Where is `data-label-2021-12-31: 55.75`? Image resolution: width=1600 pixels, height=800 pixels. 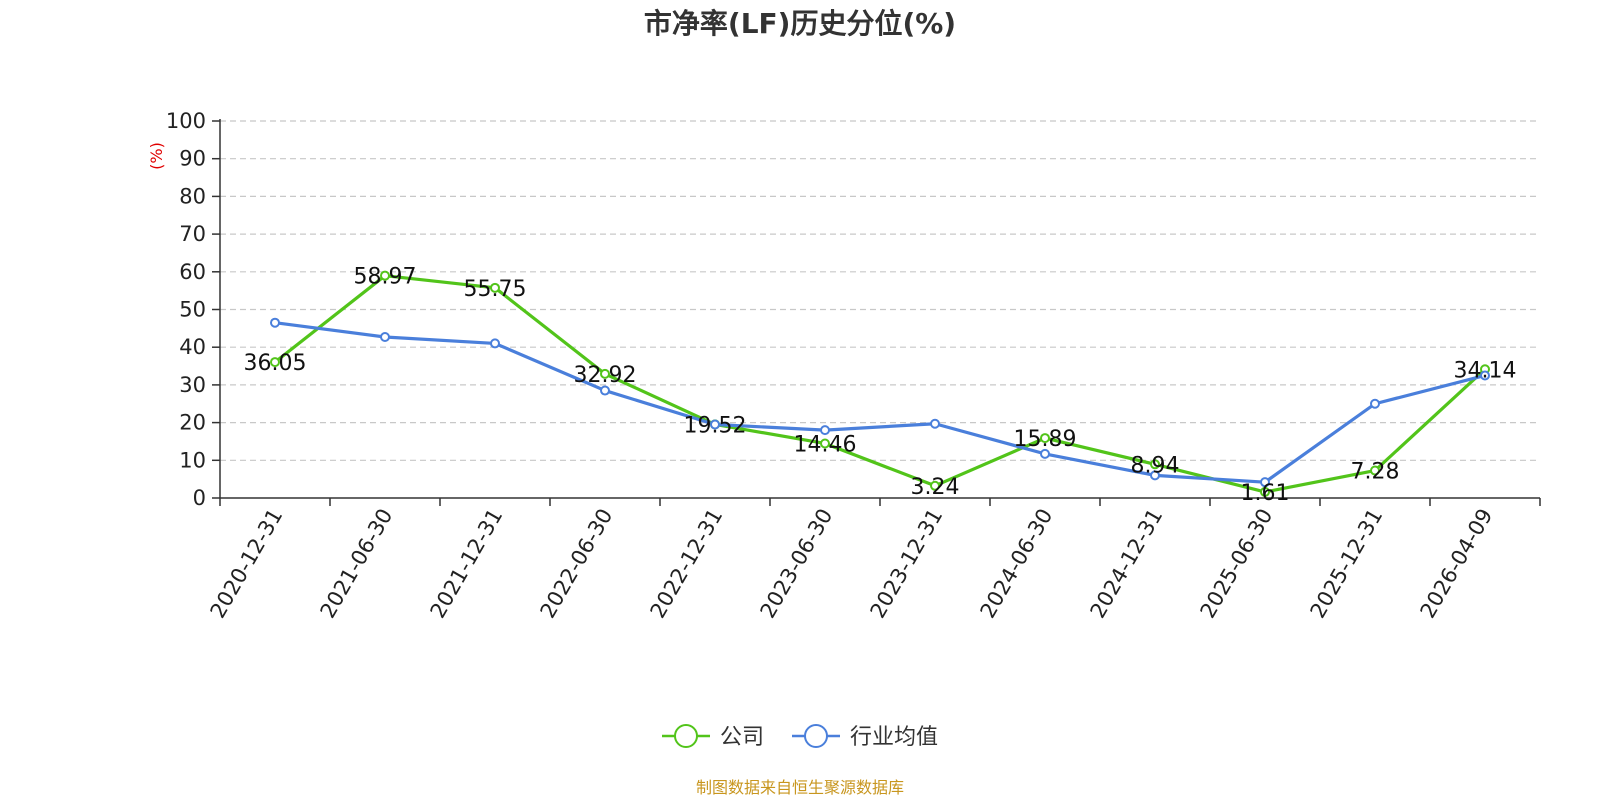 data-label-2021-12-31: 55.75 is located at coordinates (495, 289).